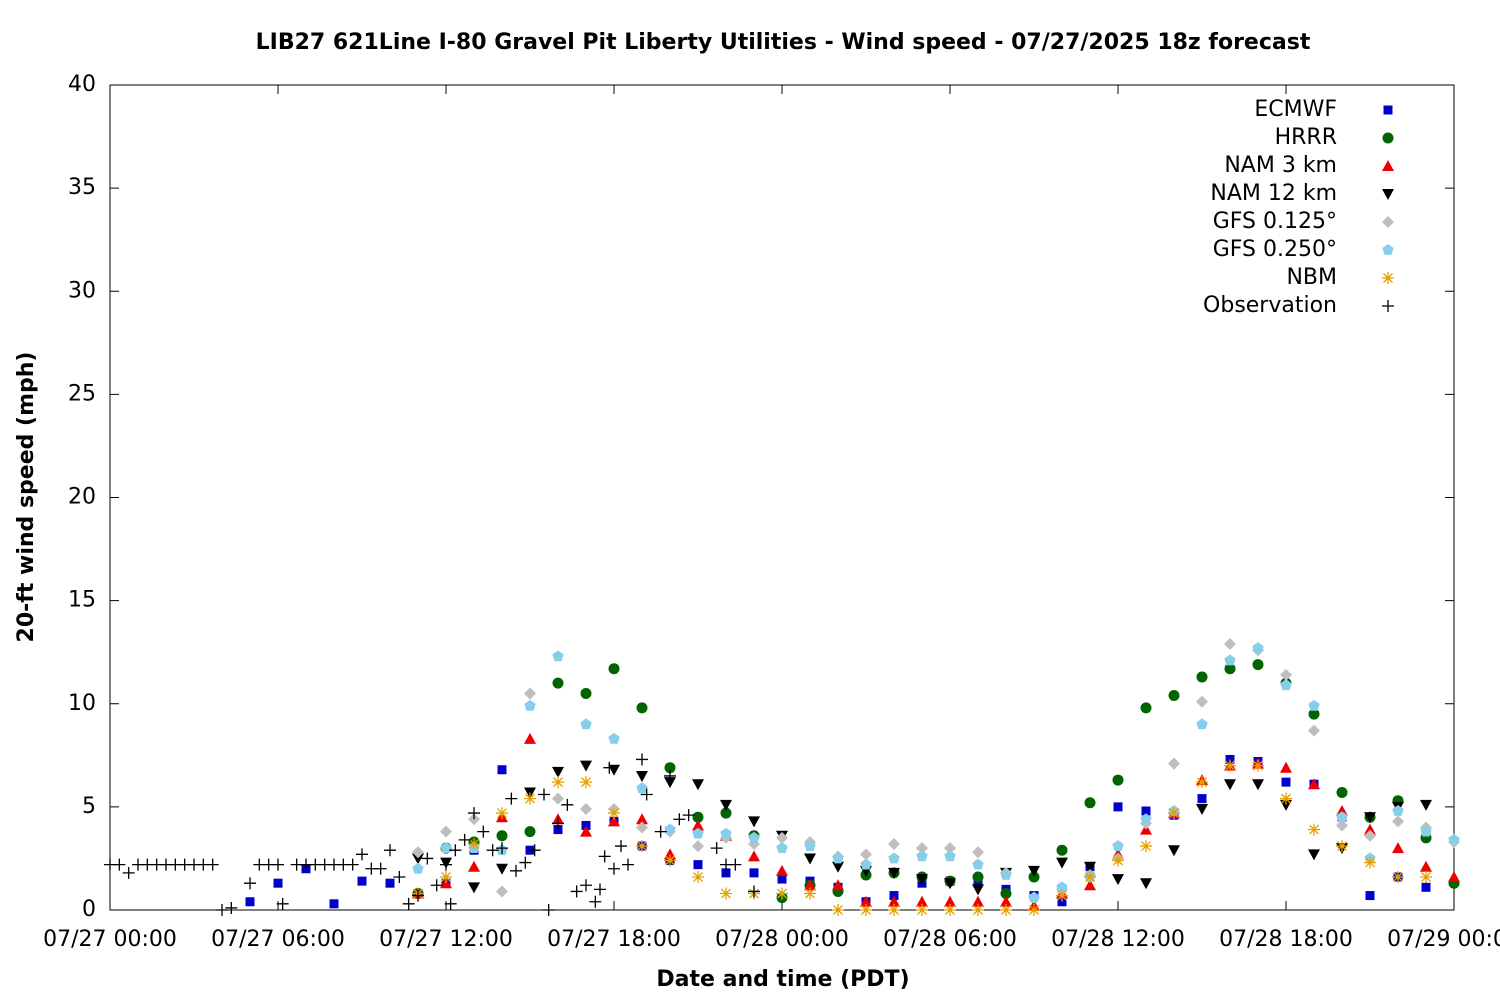  Describe the element at coordinates (1286, 939) in the screenshot. I see `x-tick-label: 07/28 18:00` at that location.